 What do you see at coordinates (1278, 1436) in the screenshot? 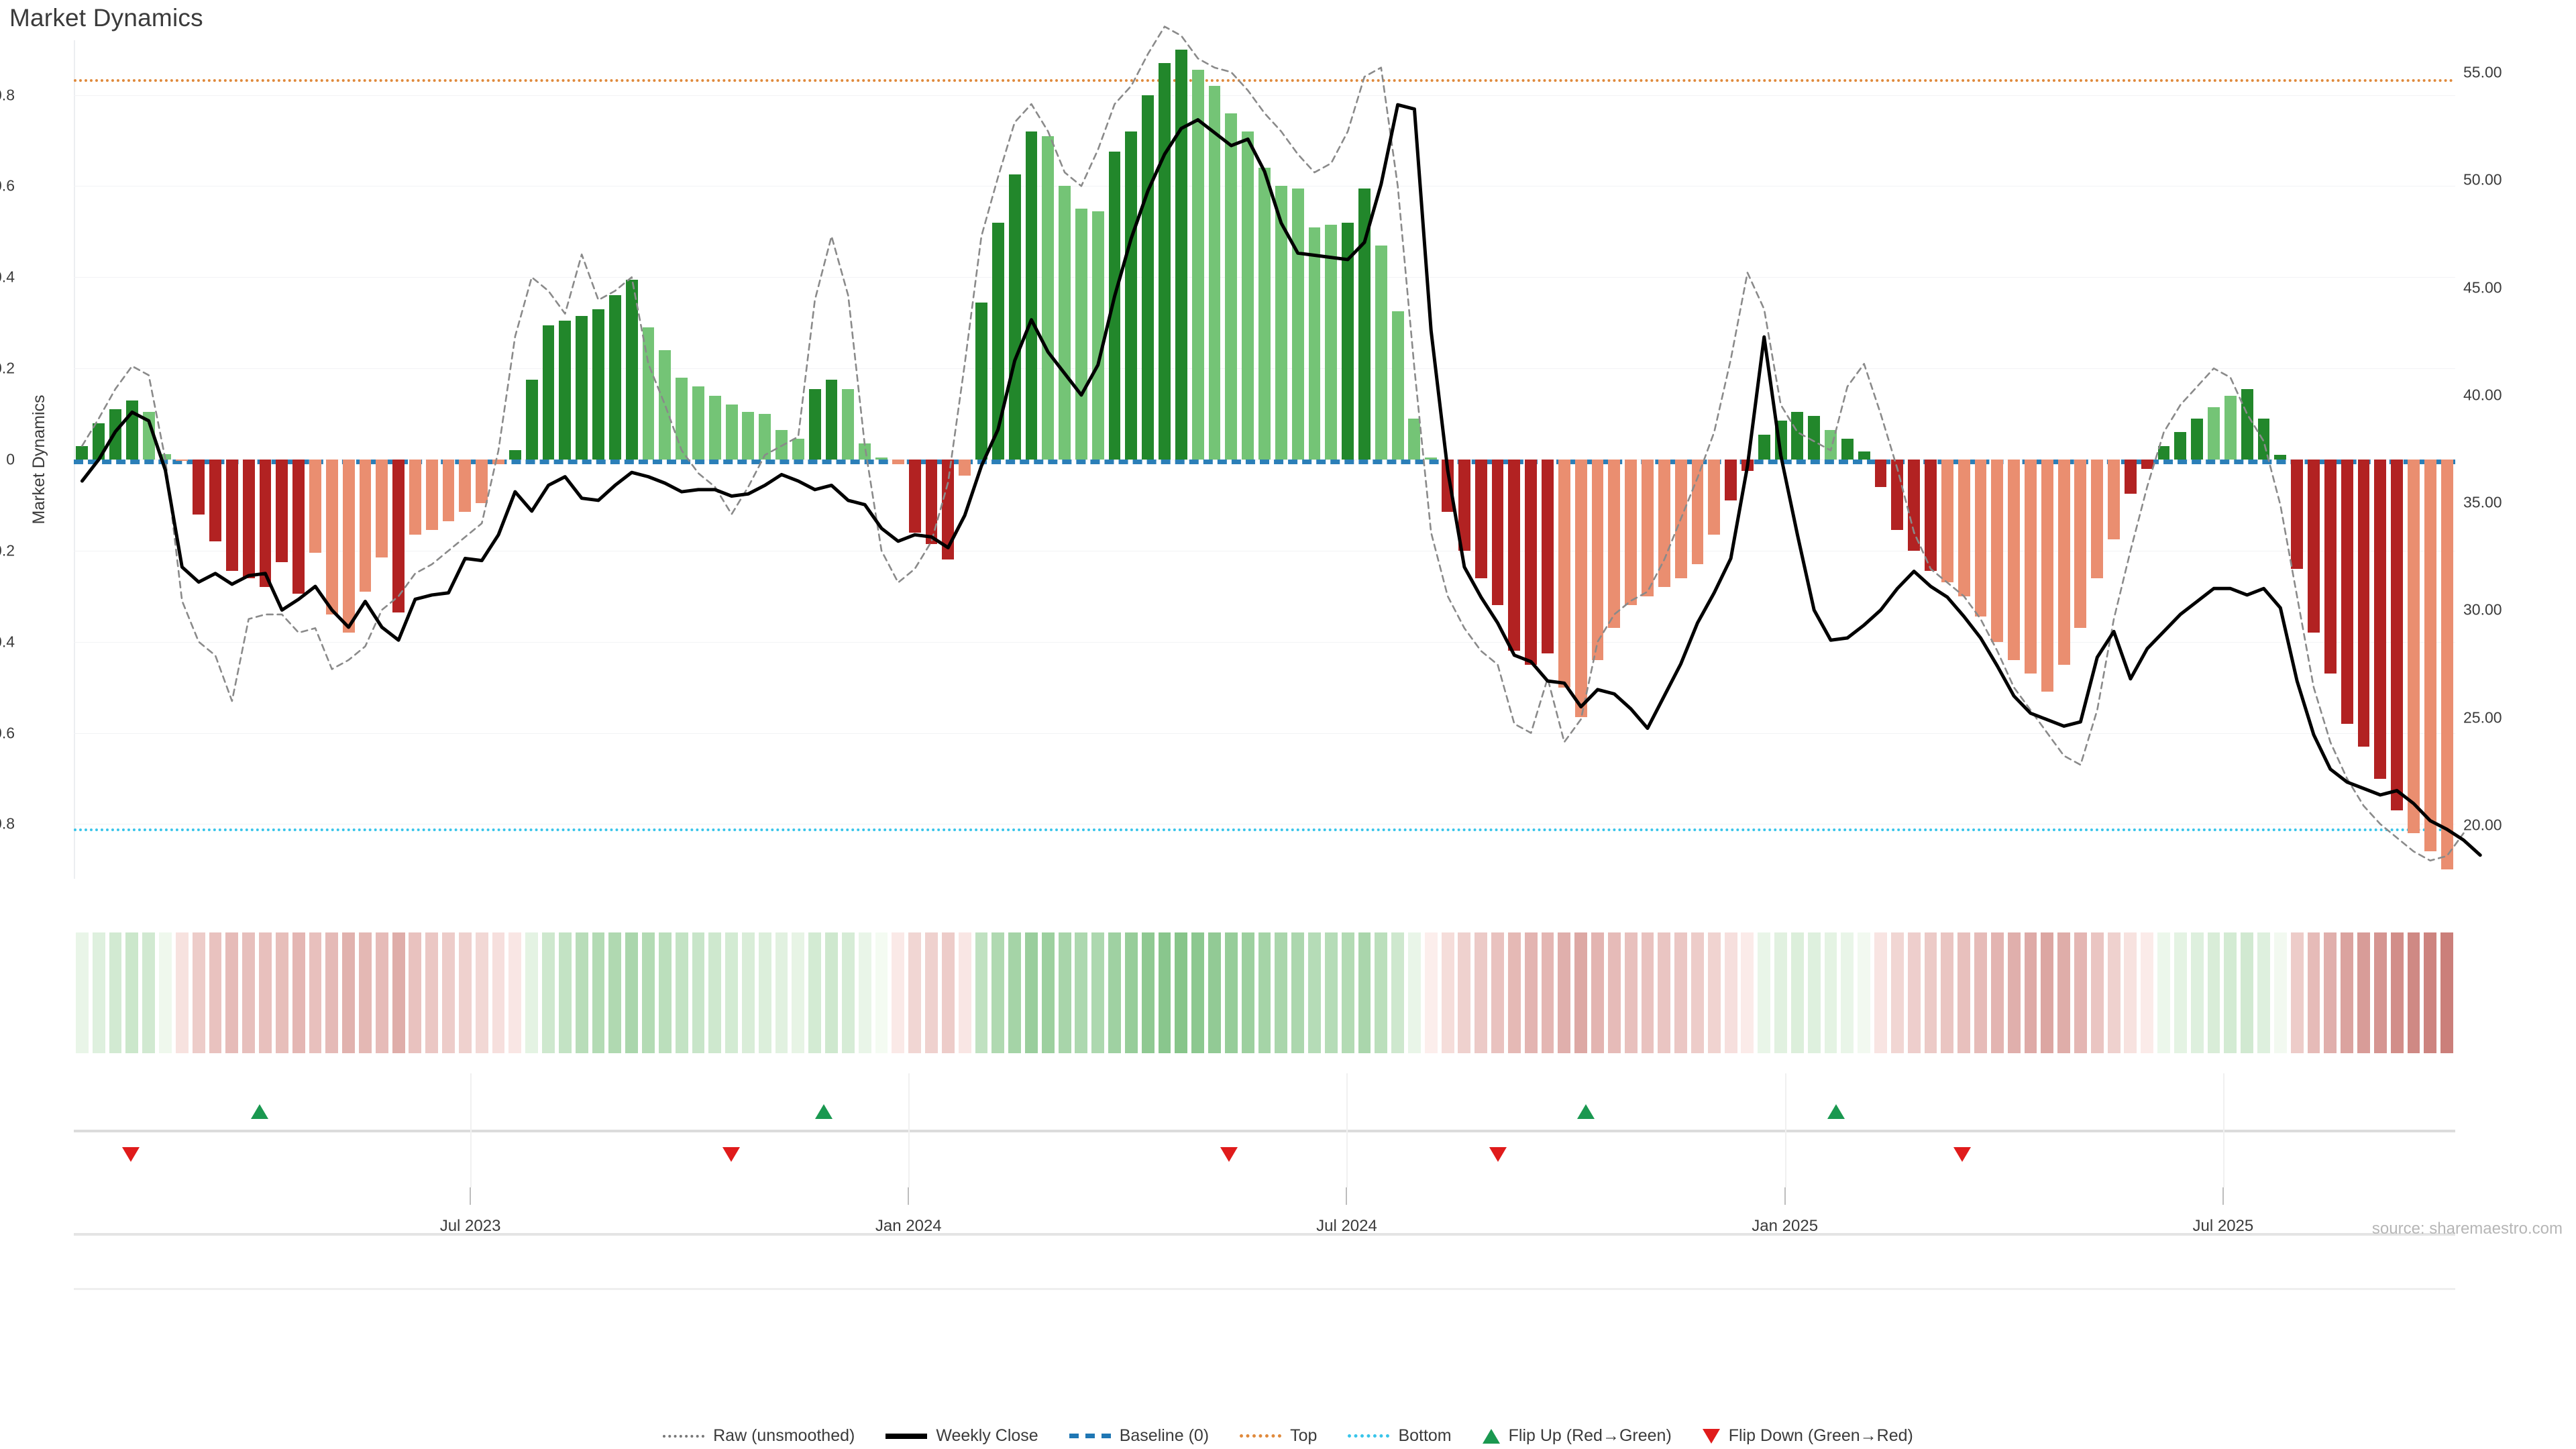
I see `legend-item: Top` at bounding box center [1278, 1436].